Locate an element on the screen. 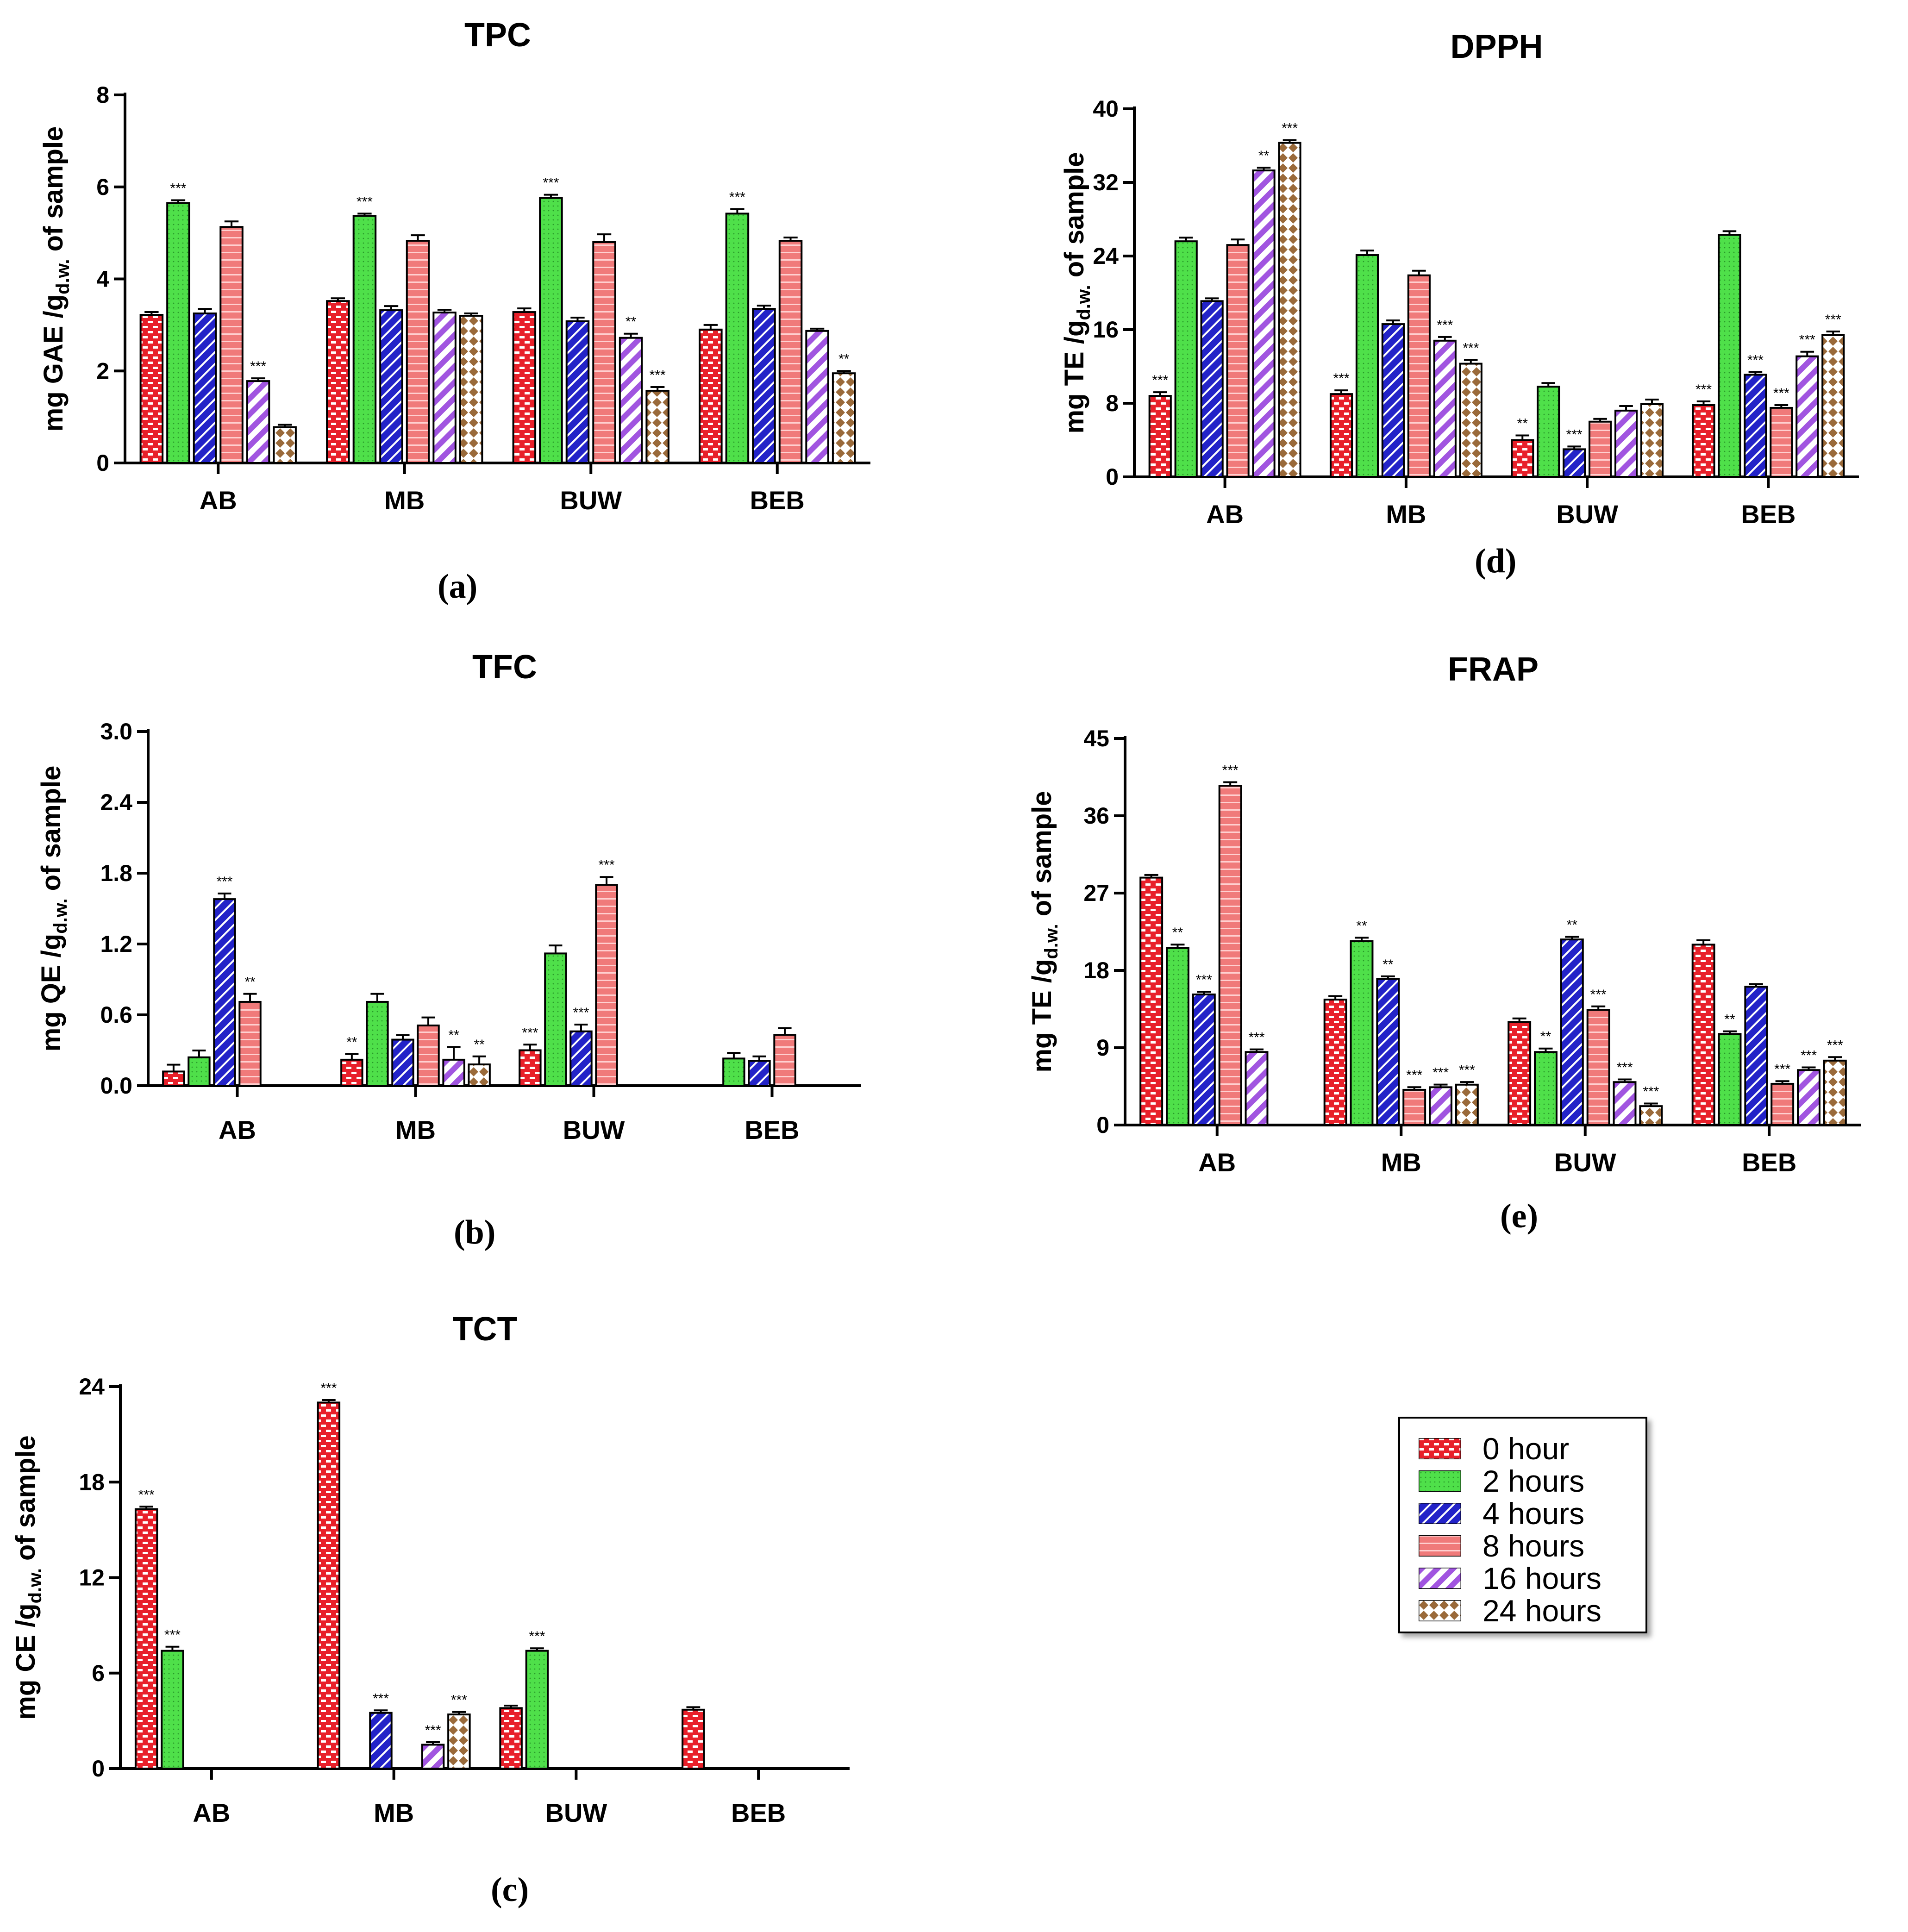 Image resolution: width=1908 pixels, height=1932 pixels. legend-label: 0 hour is located at coordinates (1526, 1449).